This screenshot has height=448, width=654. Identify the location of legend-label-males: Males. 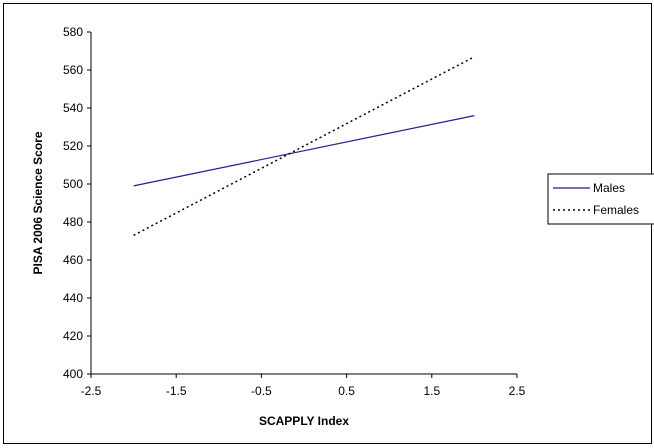
(609, 188).